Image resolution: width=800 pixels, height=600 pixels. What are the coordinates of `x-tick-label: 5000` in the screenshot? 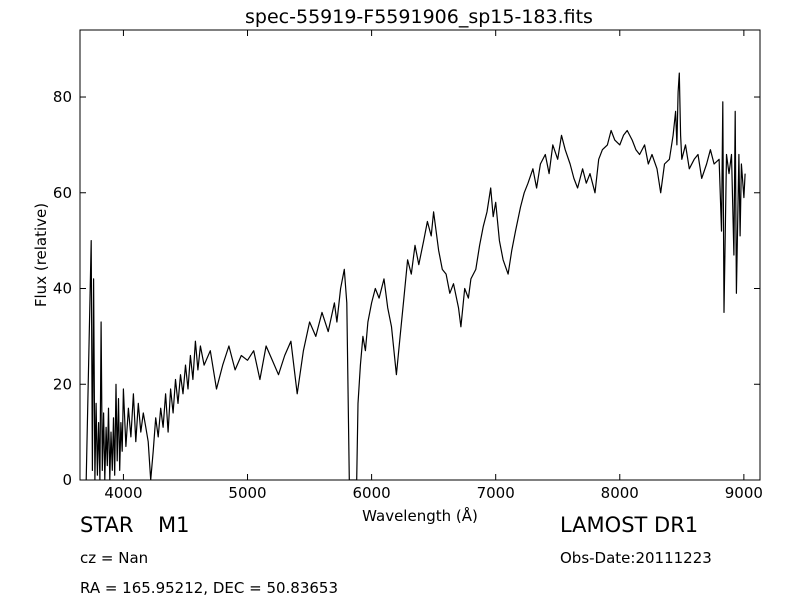 It's located at (247, 493).